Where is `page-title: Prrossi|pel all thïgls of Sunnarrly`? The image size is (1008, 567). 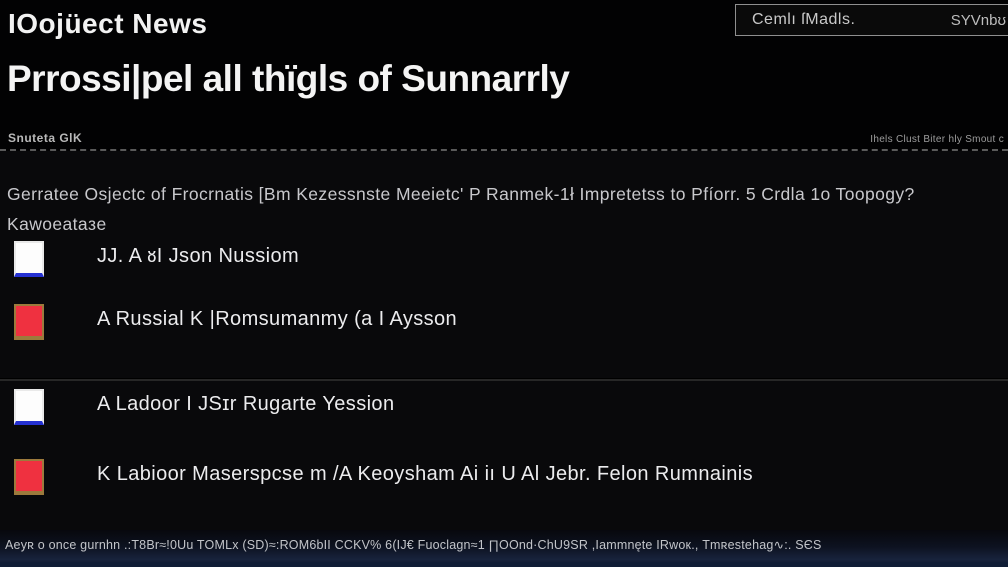
page-title: Prrossi|pel all thïgls of Sunnarrly is located at coordinates (288, 78).